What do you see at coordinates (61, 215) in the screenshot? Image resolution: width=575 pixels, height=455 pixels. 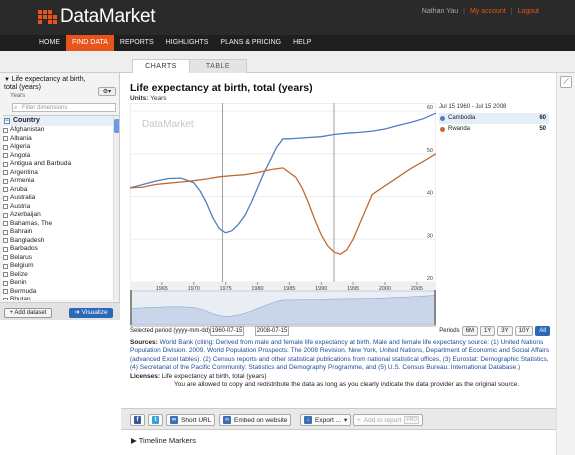 I see `country-item: Azerbaijan` at bounding box center [61, 215].